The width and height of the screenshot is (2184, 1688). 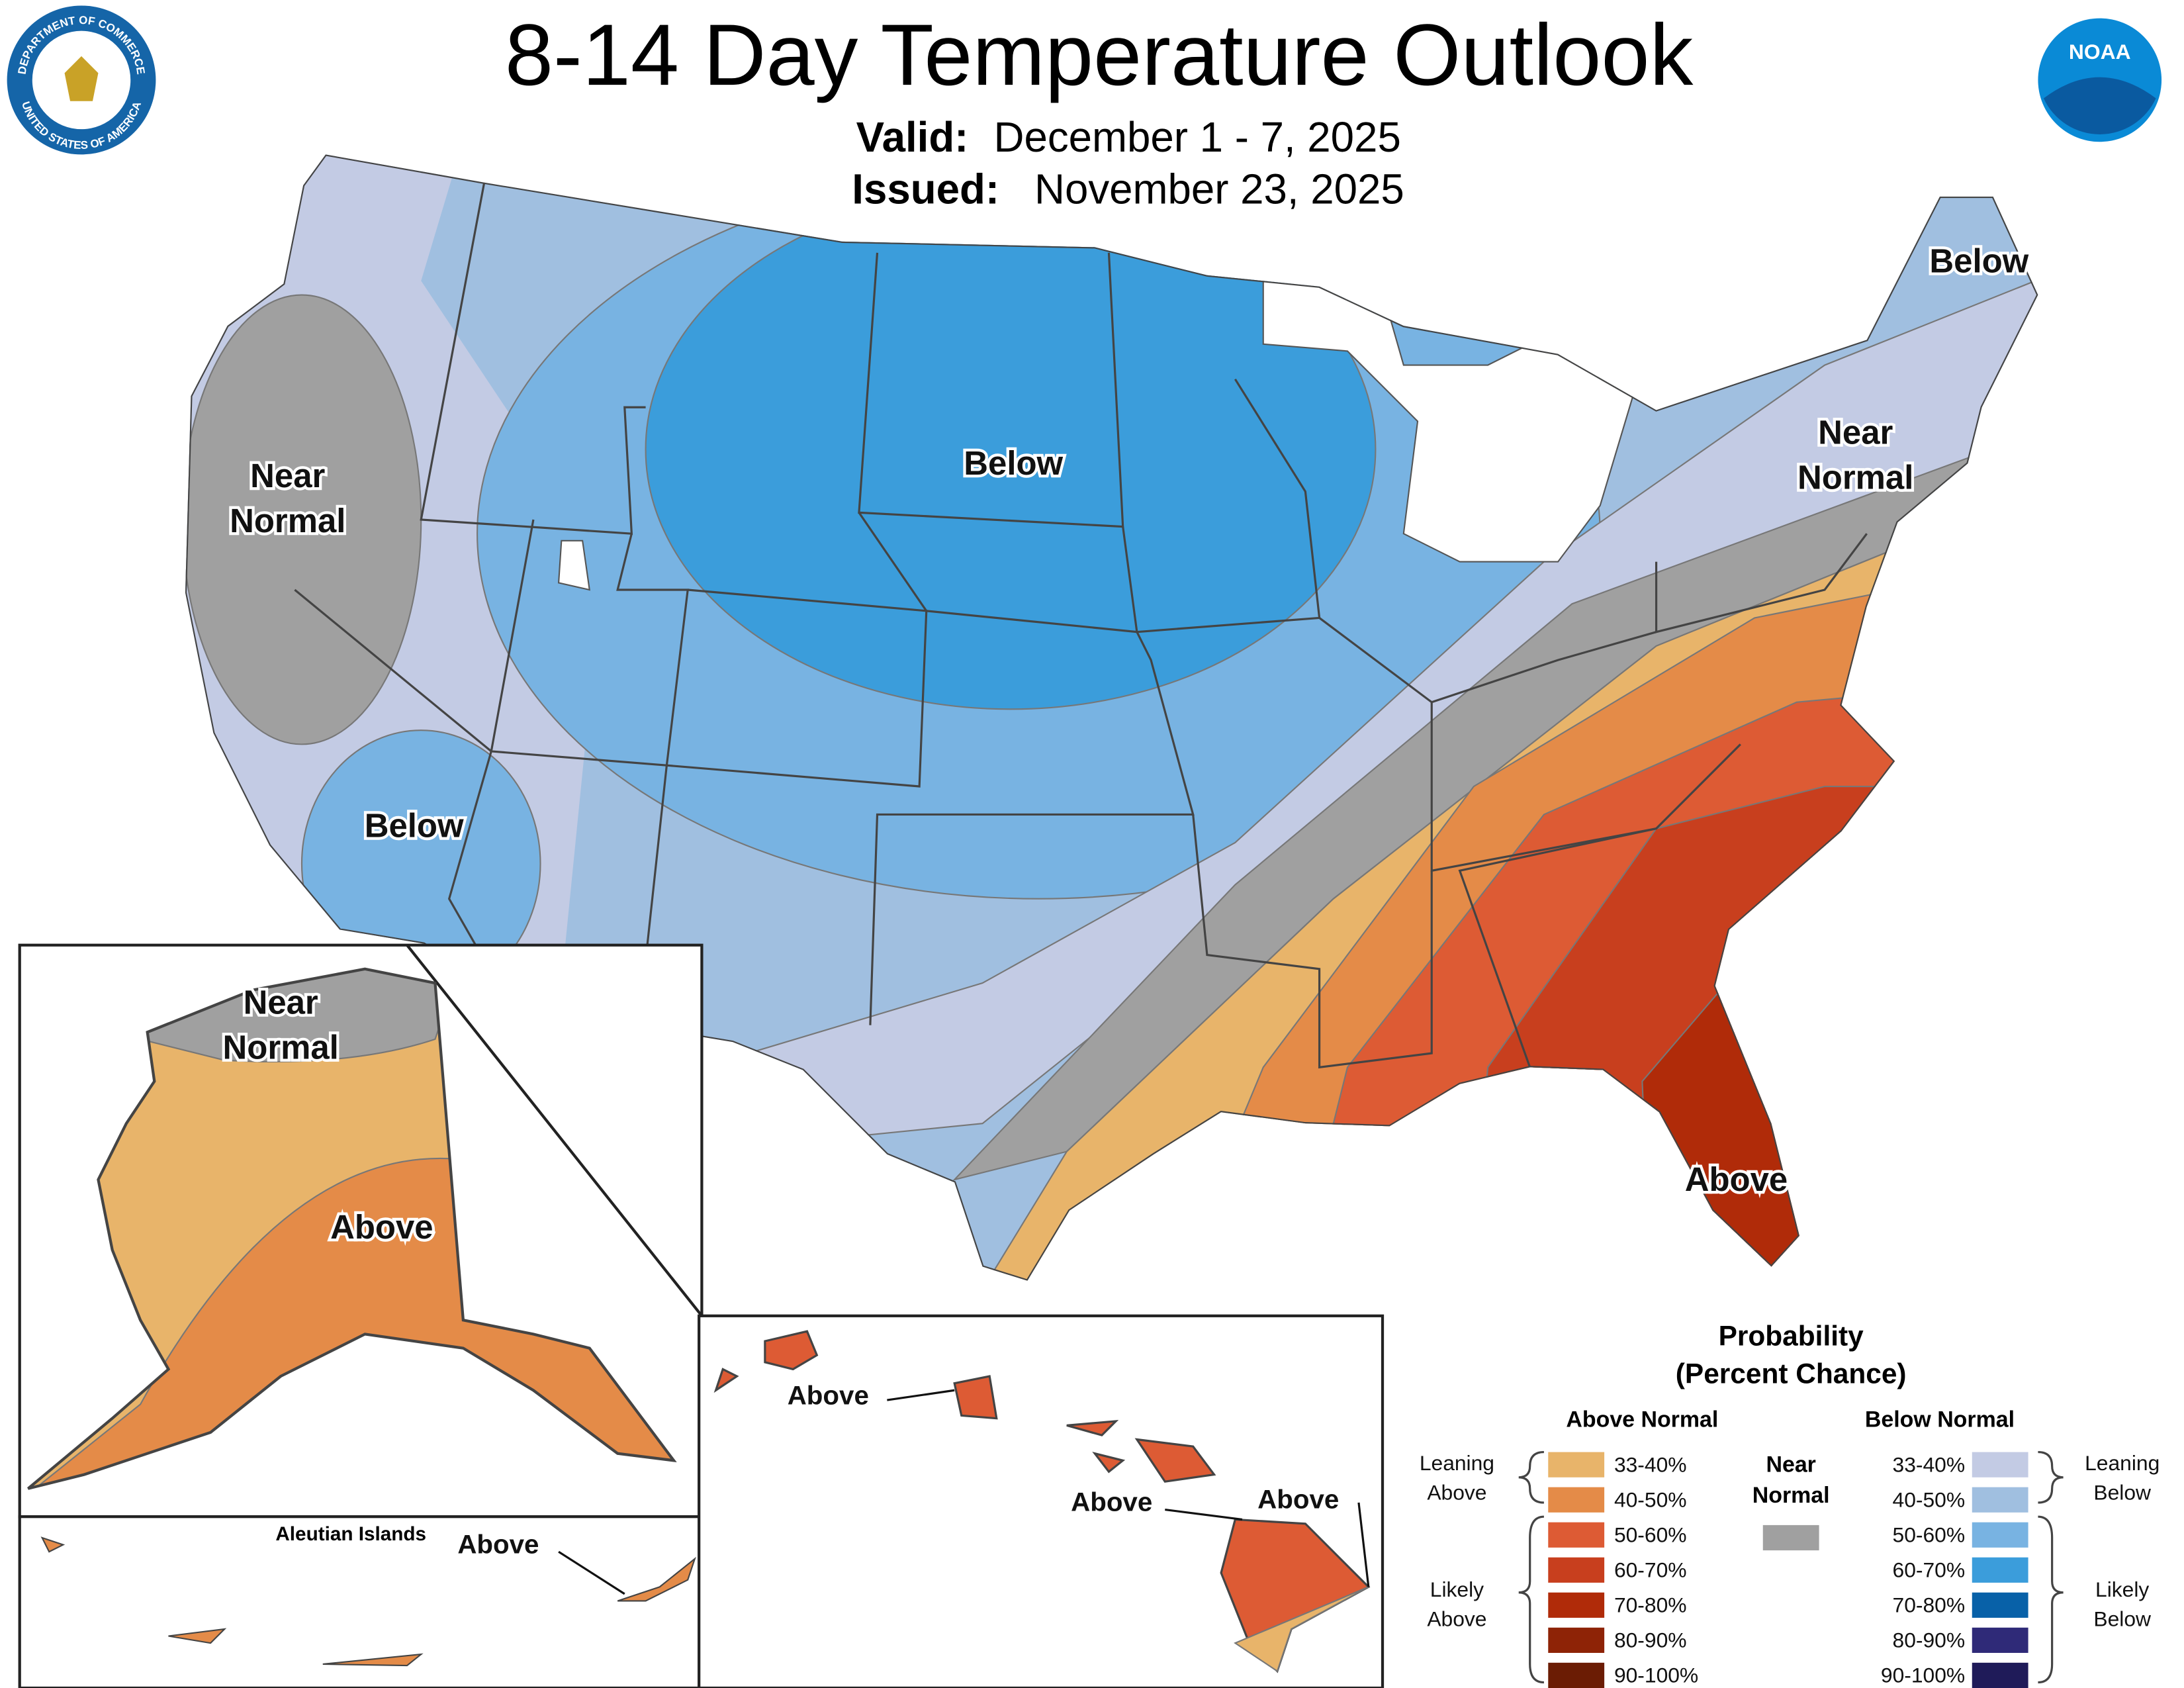 I want to click on legend-near-title: Normal, so click(x=1791, y=1495).